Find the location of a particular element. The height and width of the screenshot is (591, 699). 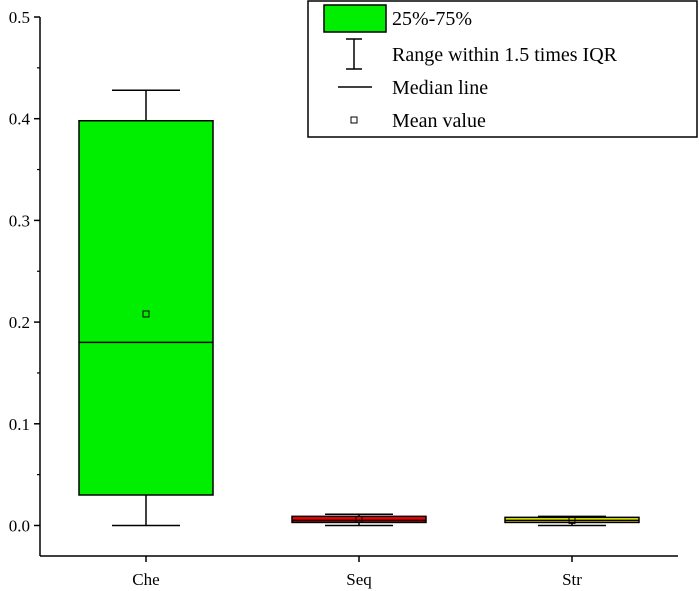

y-tick-label: 0.4 is located at coordinates (20, 119).